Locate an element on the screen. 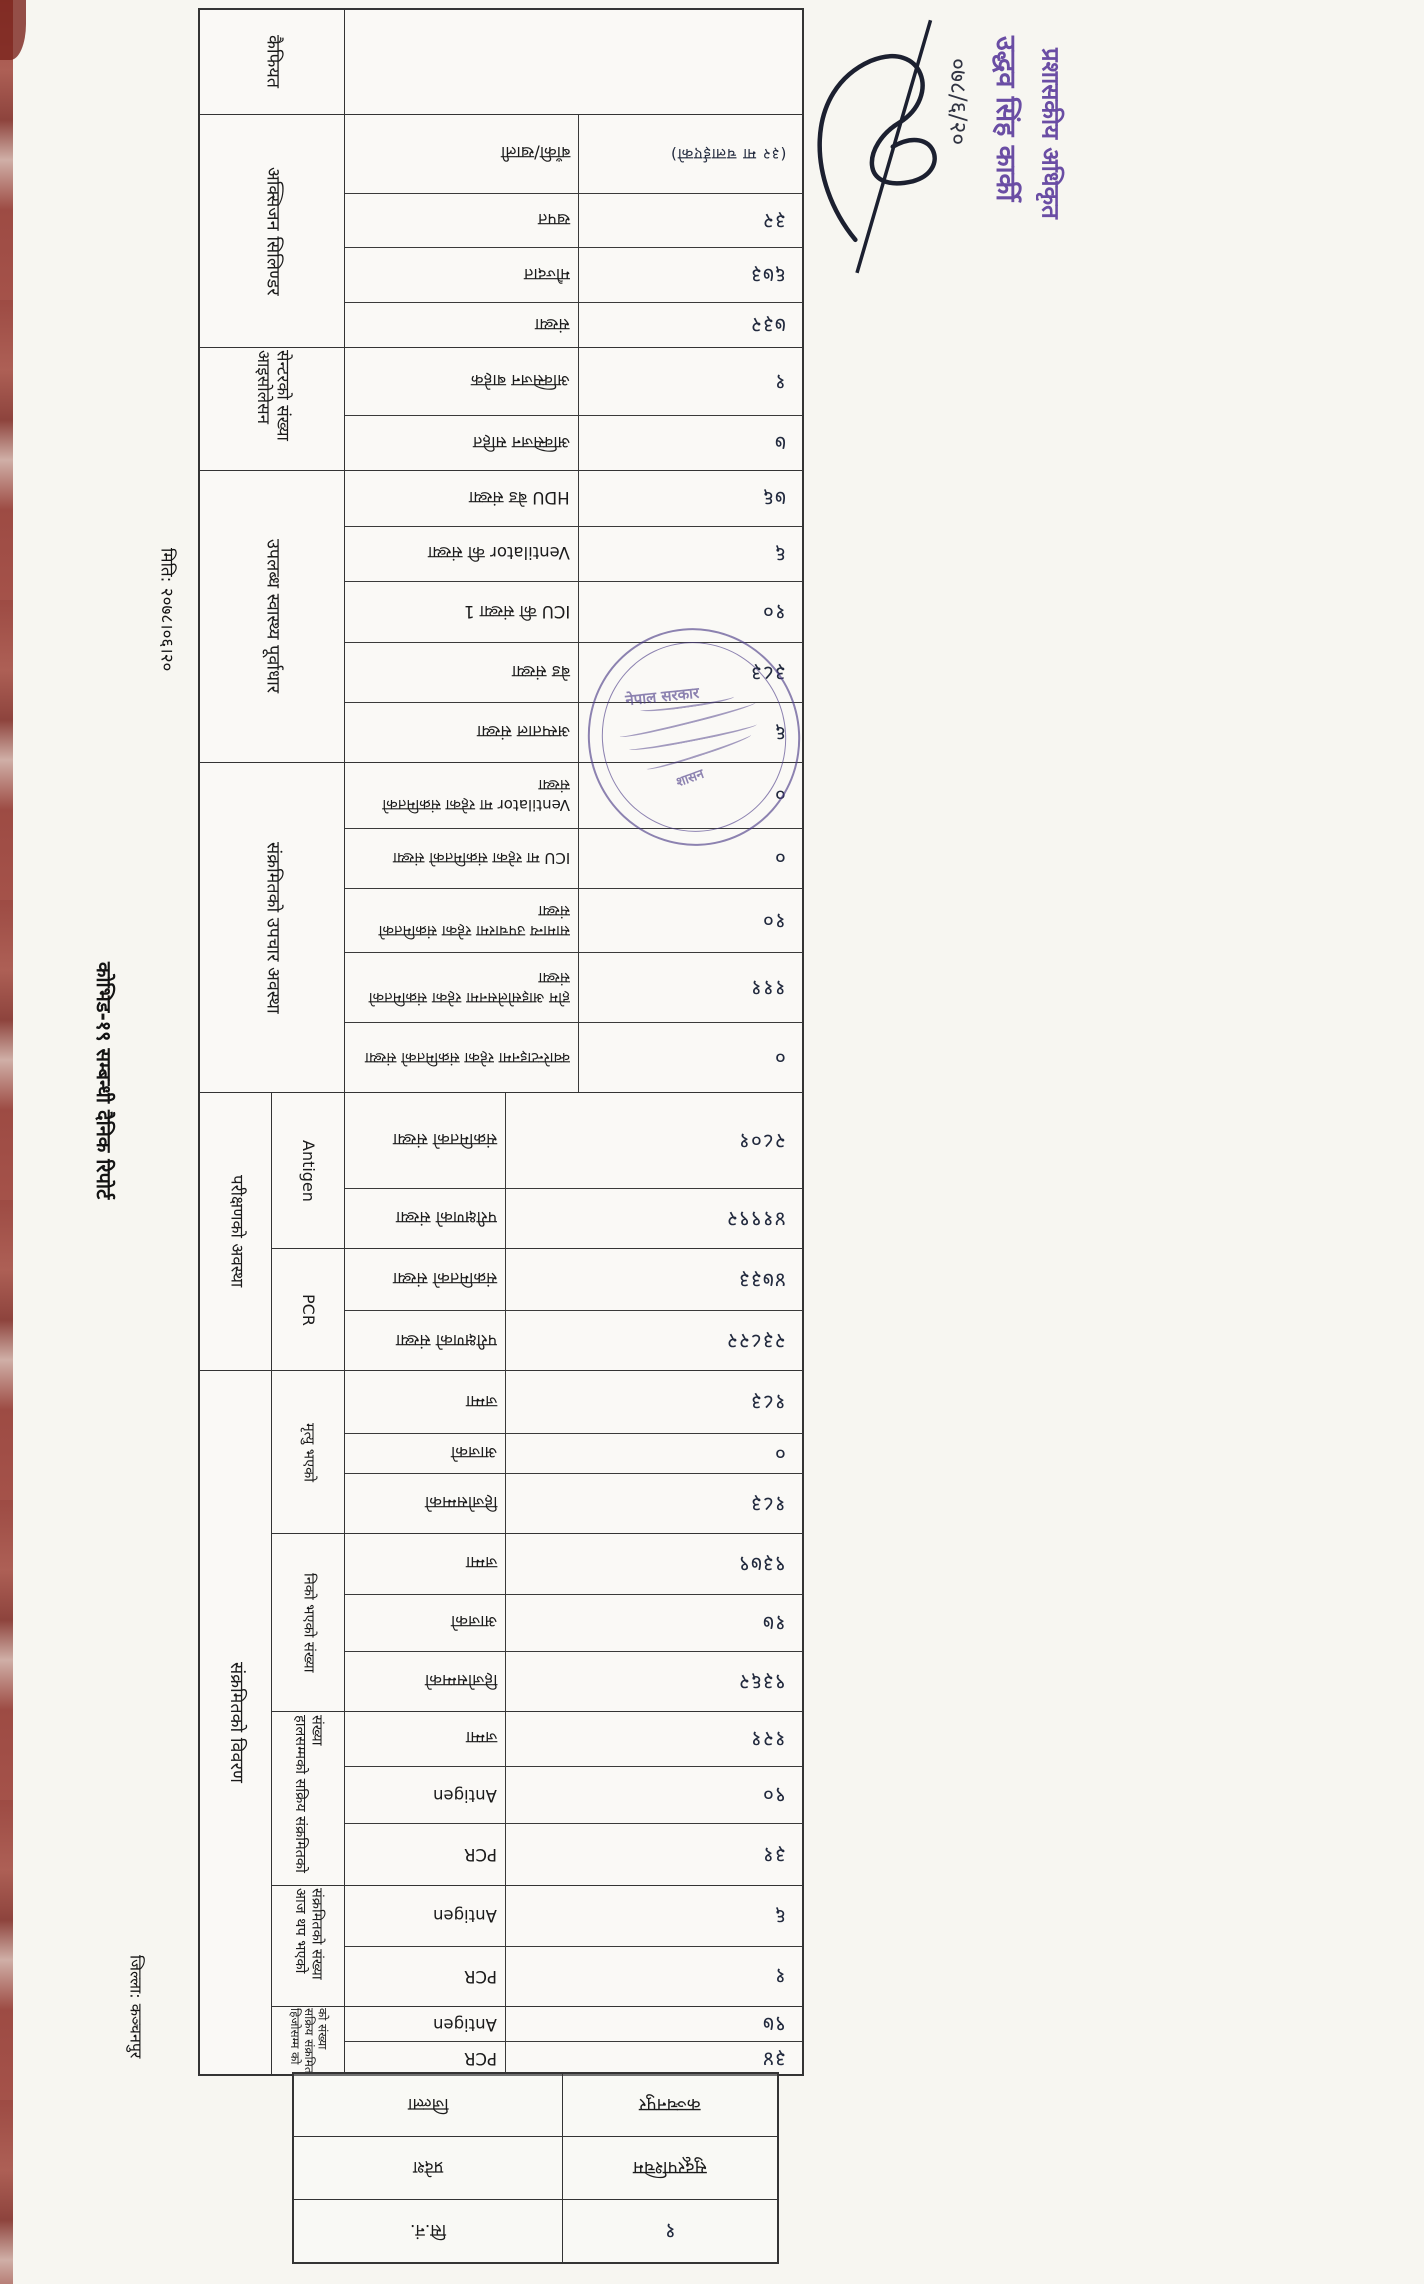 This screenshot has height=2284, width=1424. section-header-isolation: आइसोलेसन सेन्टरको संख्या is located at coordinates (272, 409).